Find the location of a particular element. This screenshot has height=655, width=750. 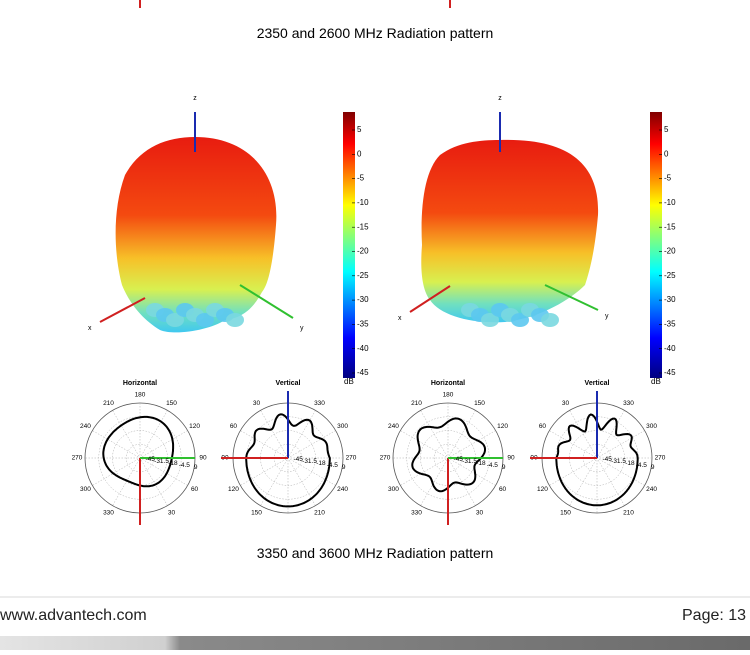

polar-angle-label: 90 is located at coordinates (203, 458).